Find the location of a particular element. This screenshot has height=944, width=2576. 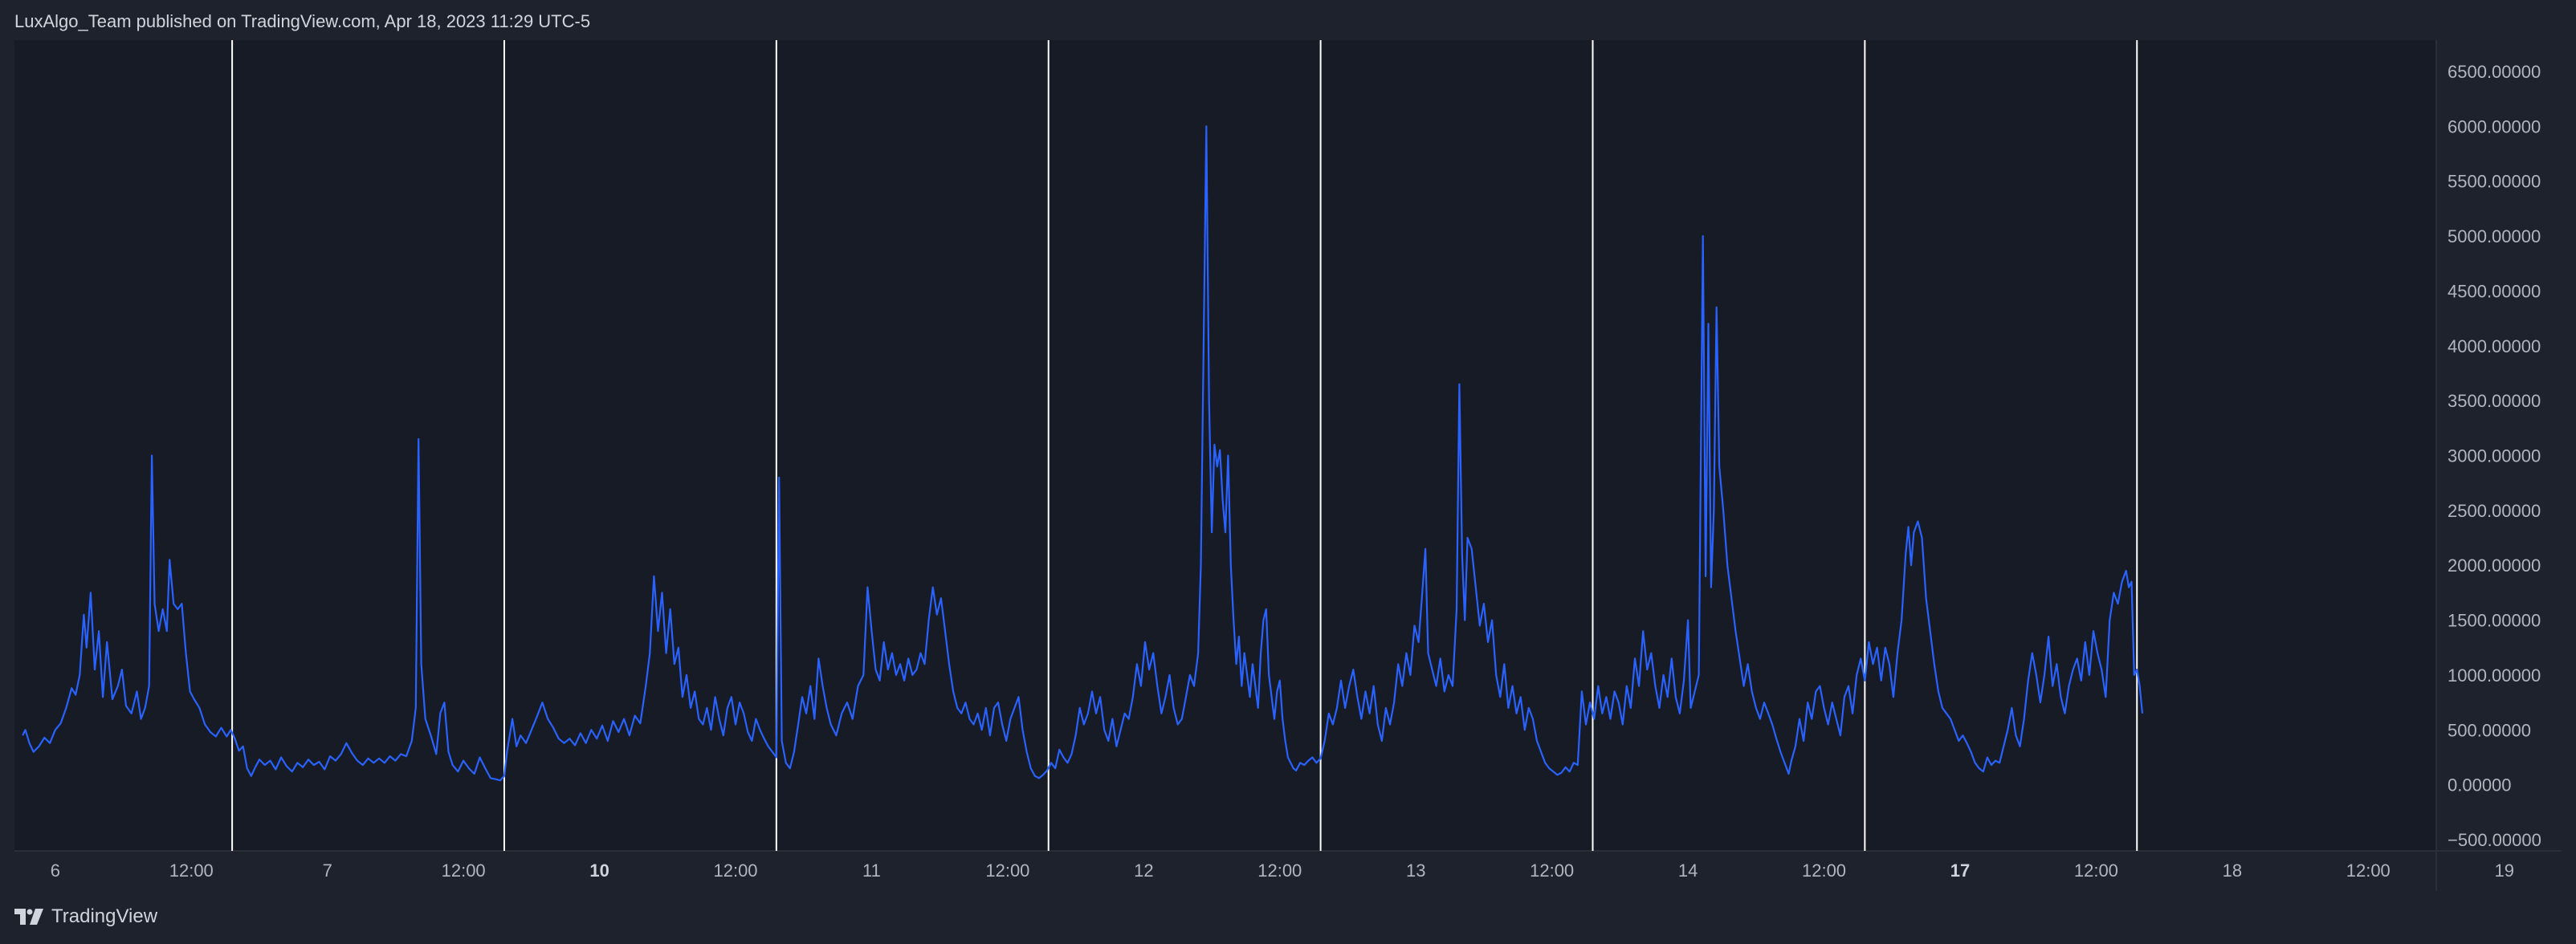

y-tick-label: 3000.00000 is located at coordinates (2494, 456).